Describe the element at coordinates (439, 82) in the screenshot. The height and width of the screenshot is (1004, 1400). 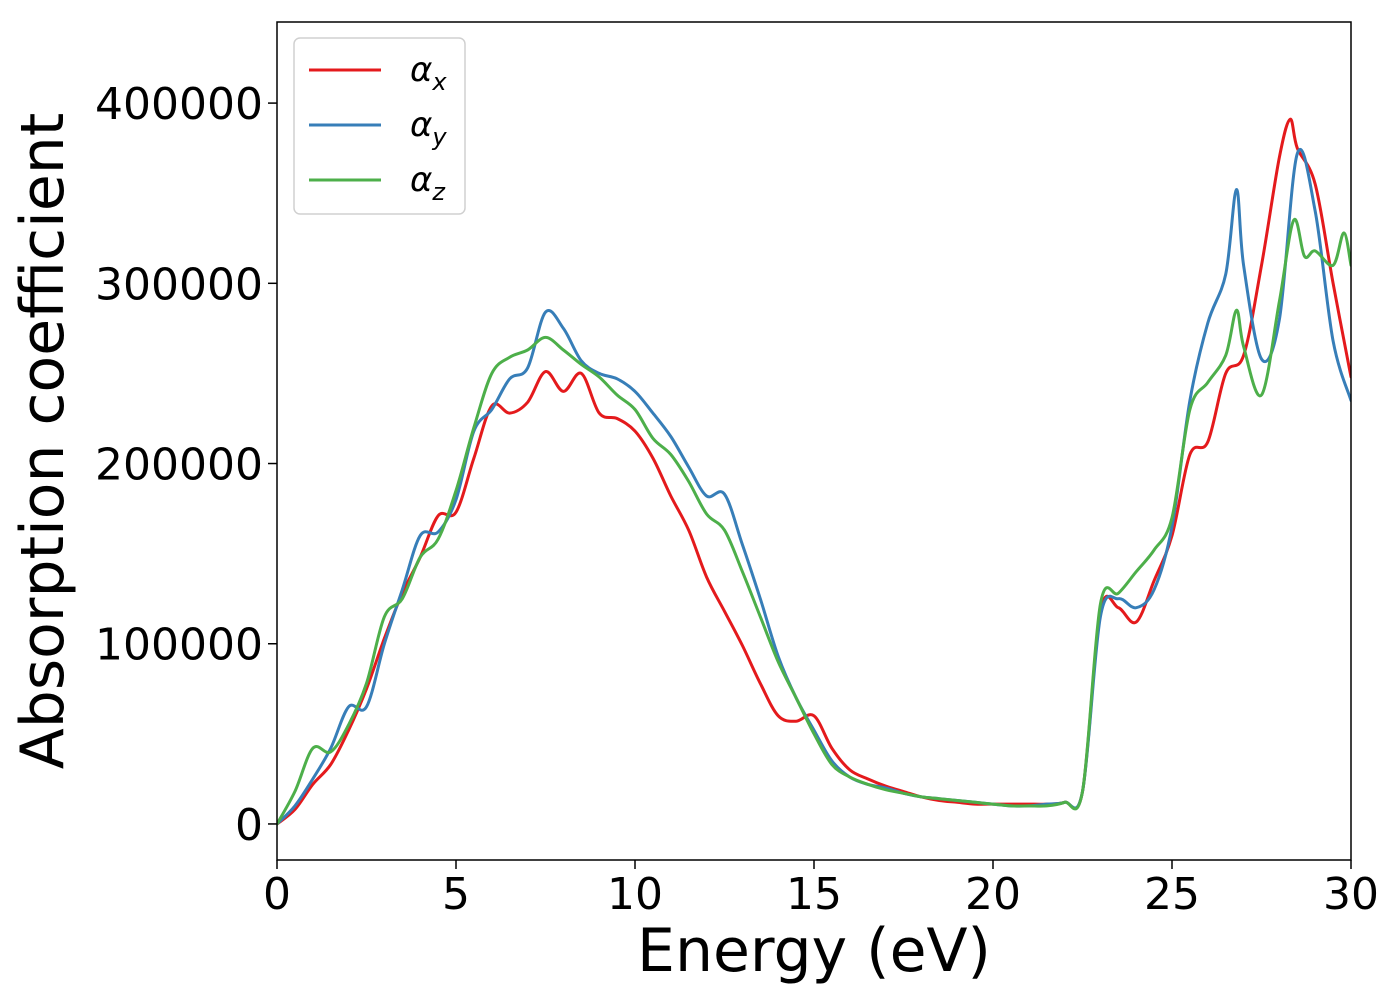
I see `legend-subscript-x: x` at that location.